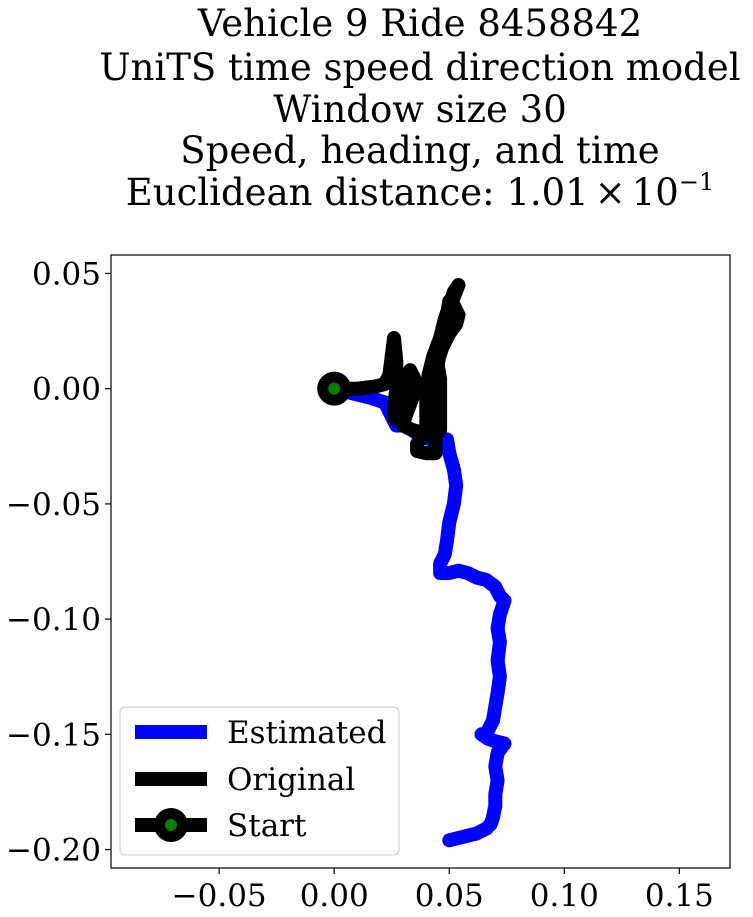  What do you see at coordinates (396, 369) in the screenshot?
I see `series-original-line` at bounding box center [396, 369].